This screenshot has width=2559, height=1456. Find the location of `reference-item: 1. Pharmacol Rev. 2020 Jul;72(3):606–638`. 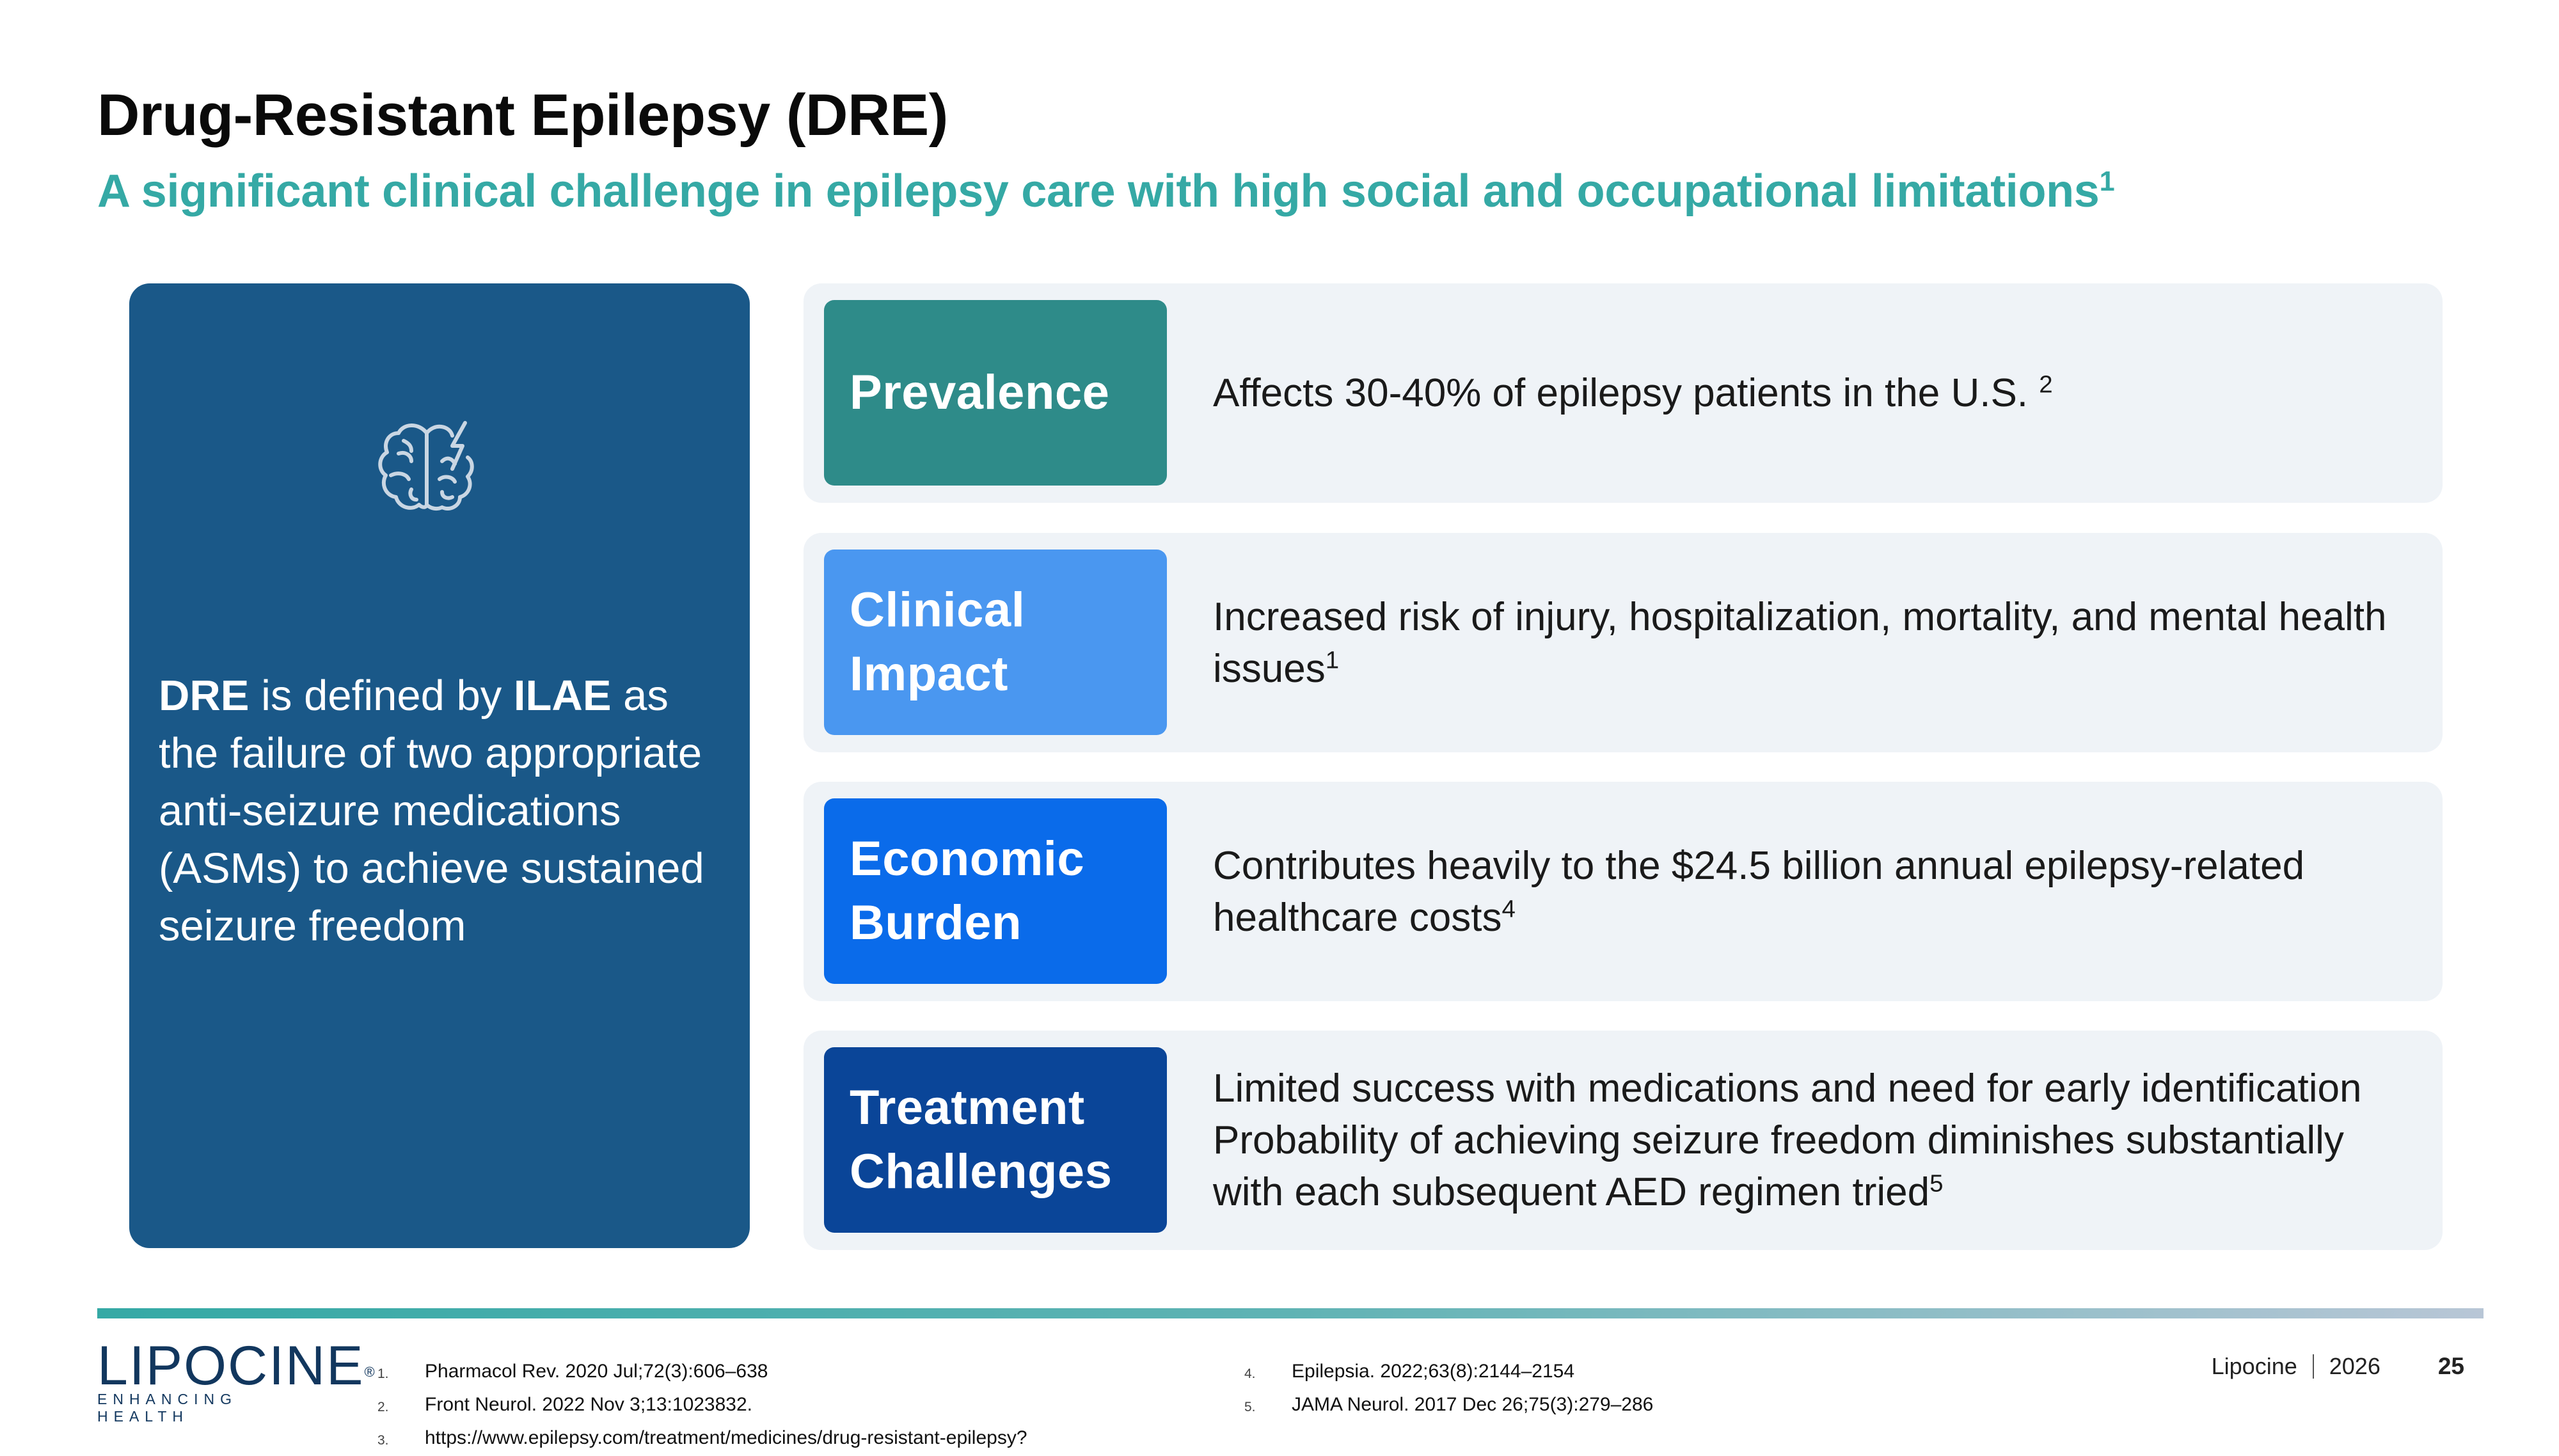

reference-item: 1. Pharmacol Rev. 2020 Jul;72(3):606–638 is located at coordinates (702, 1372).